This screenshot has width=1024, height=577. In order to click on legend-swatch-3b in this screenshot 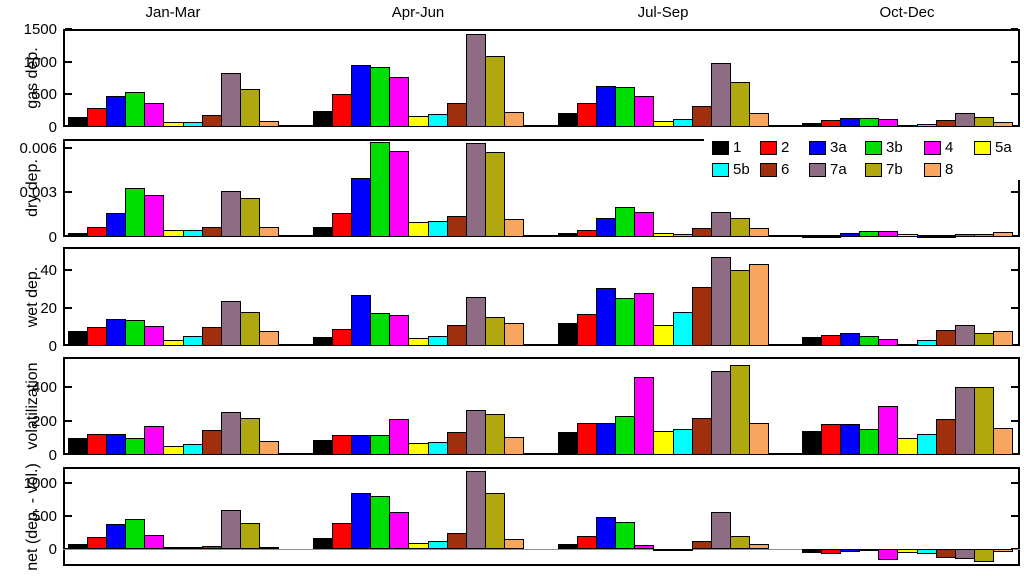, I will do `click(873, 148)`.